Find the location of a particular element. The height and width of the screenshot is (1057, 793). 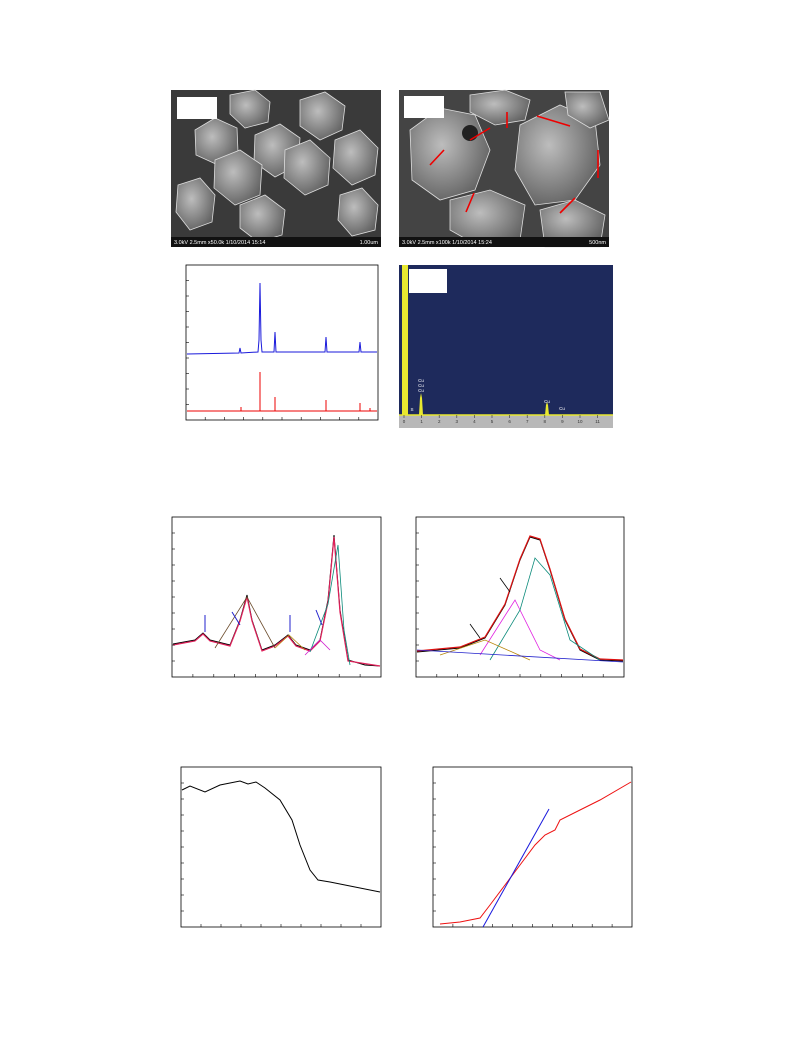

xrd-panel is located at coordinates (282, 342).